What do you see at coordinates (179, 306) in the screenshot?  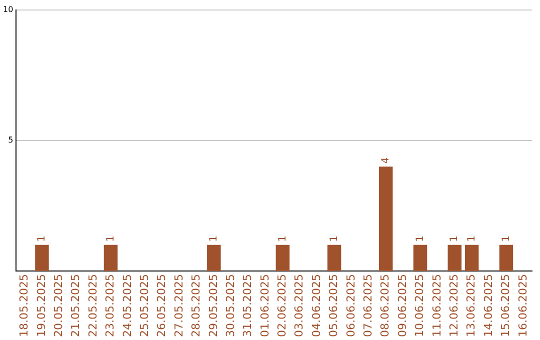 I see `x-tick-label: 27.05.2025` at bounding box center [179, 306].